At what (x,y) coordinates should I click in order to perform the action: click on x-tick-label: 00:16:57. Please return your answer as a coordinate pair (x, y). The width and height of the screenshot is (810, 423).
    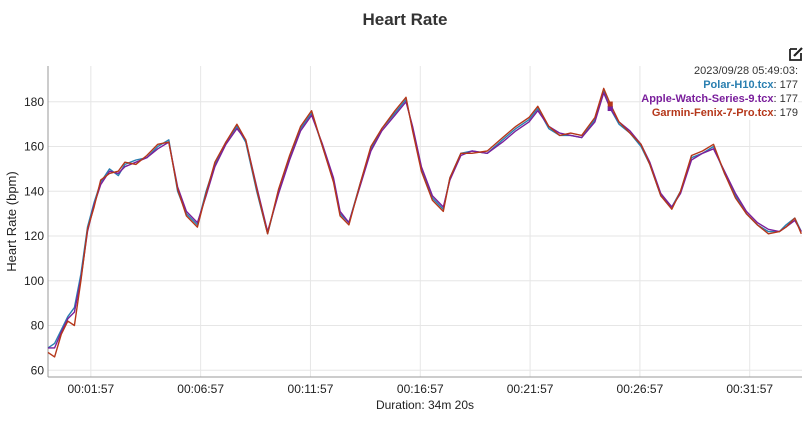
    Looking at the image, I should click on (420, 389).